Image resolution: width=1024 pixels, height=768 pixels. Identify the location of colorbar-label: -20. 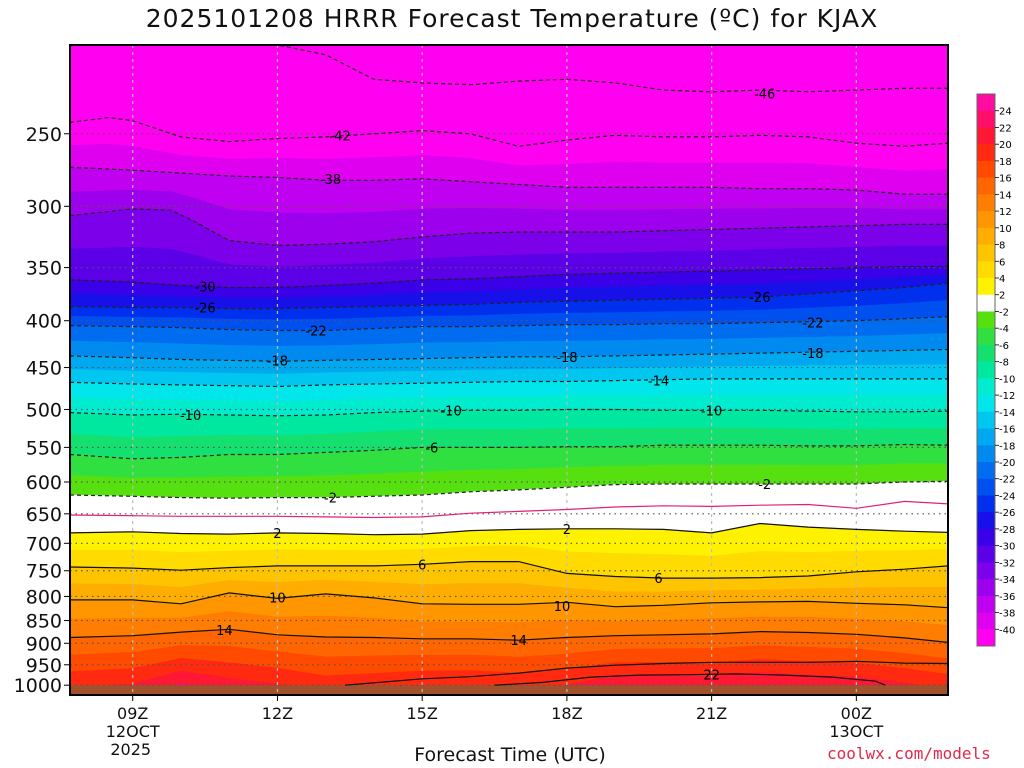
(1007, 463).